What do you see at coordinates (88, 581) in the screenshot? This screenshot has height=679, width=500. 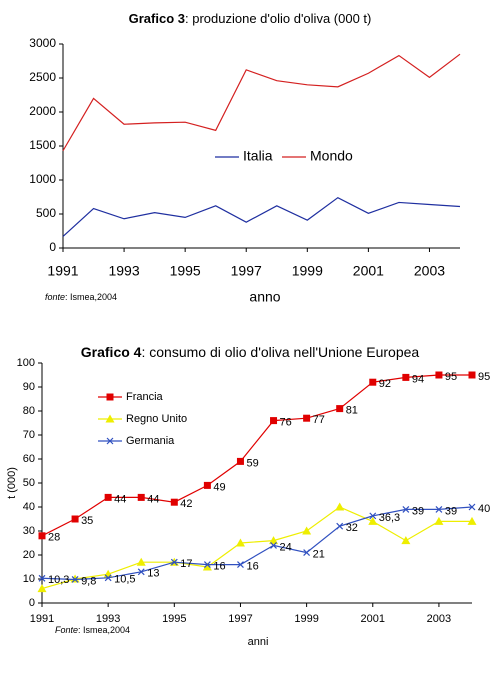 I see `data-label: 9,8` at bounding box center [88, 581].